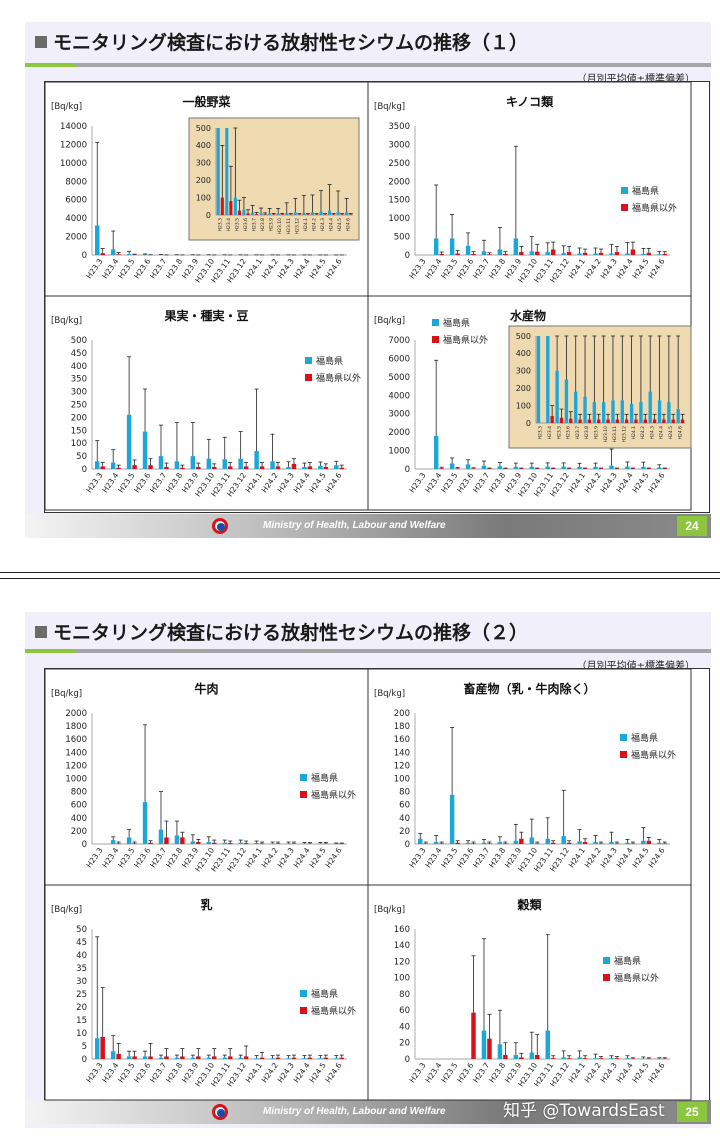 Image resolution: width=720 pixels, height=1140 pixels. Describe the element at coordinates (50, 651) in the screenshot. I see `title-underline` at that location.